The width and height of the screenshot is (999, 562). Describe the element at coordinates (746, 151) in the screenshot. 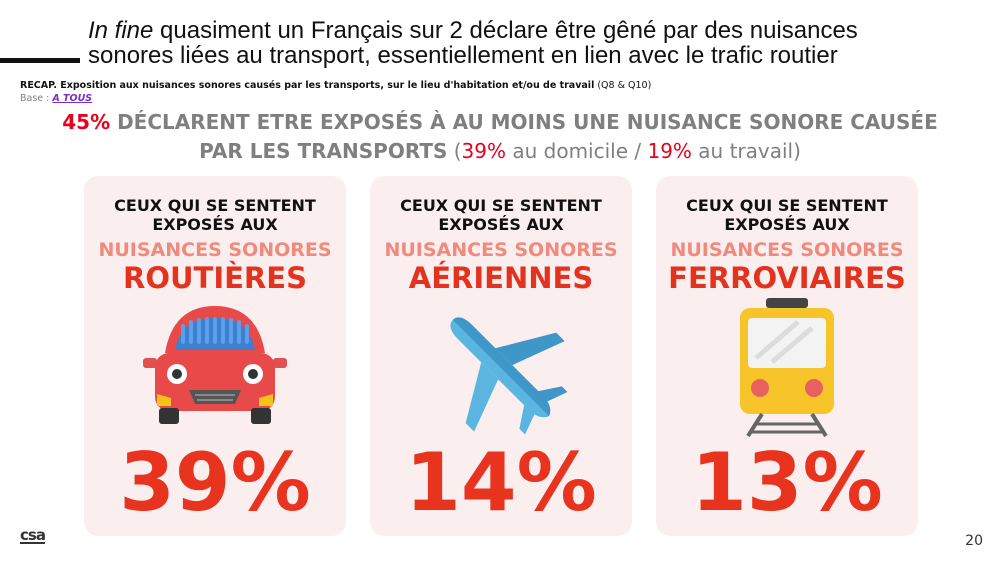

I see `headline-work-text: au travail)` at that location.